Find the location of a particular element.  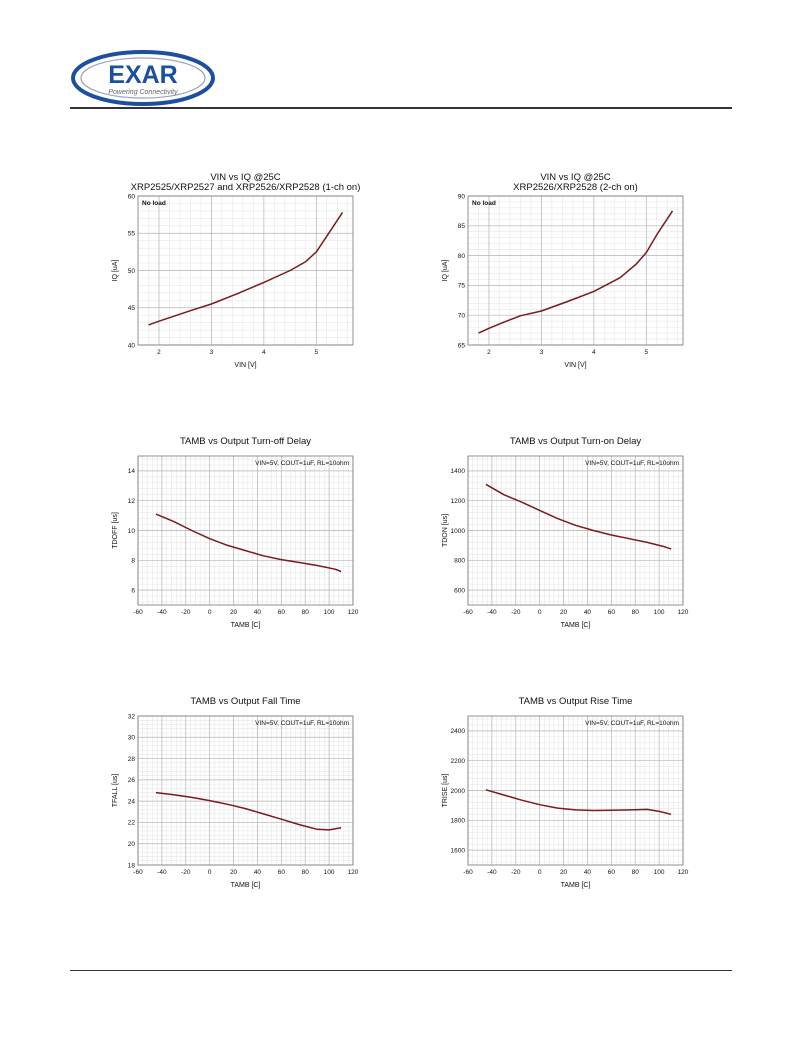

chart-title: VIN vs IQ @25C is located at coordinates (575, 177).